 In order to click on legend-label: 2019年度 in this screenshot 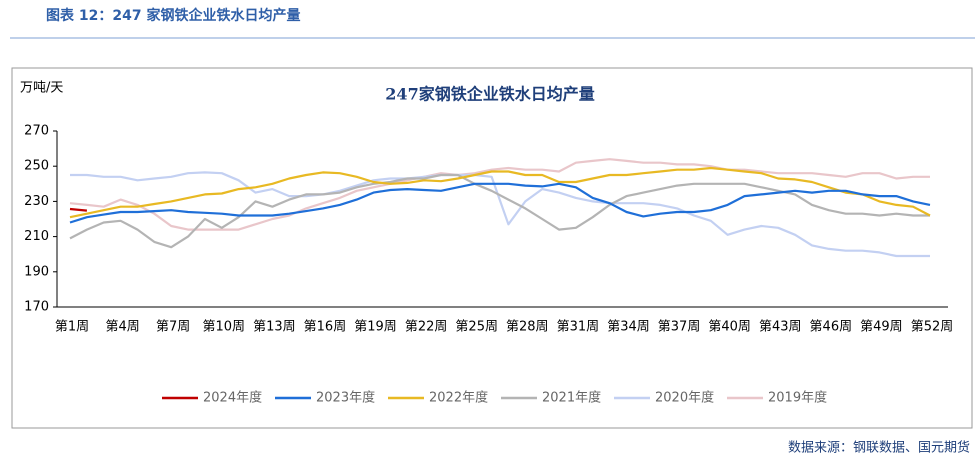, I will do `click(797, 398)`.